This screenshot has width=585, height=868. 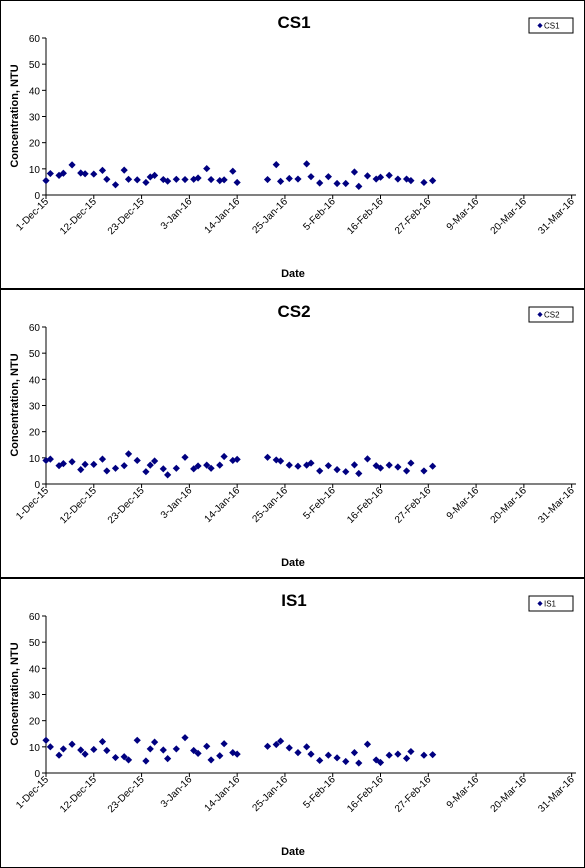 What do you see at coordinates (32, 214) in the screenshot?
I see `x-tick-label: 1-Dec-15` at bounding box center [32, 214].